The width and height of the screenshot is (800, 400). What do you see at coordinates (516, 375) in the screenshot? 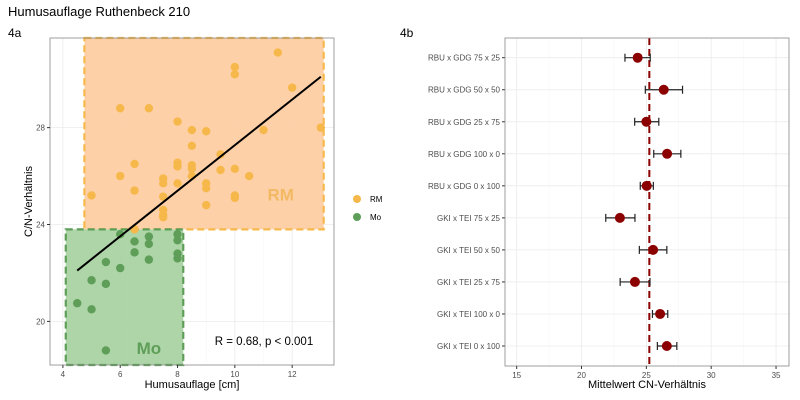
I see `x-tick-label: 15` at bounding box center [516, 375].